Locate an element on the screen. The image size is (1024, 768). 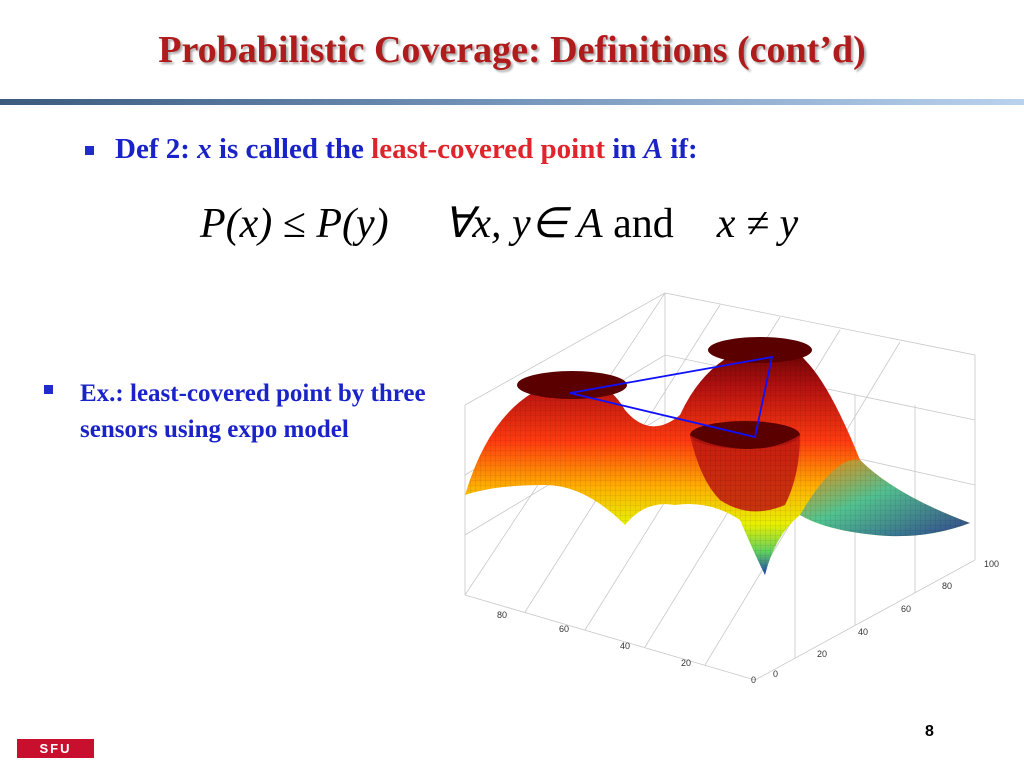
x-tick: 60 is located at coordinates (564, 629).